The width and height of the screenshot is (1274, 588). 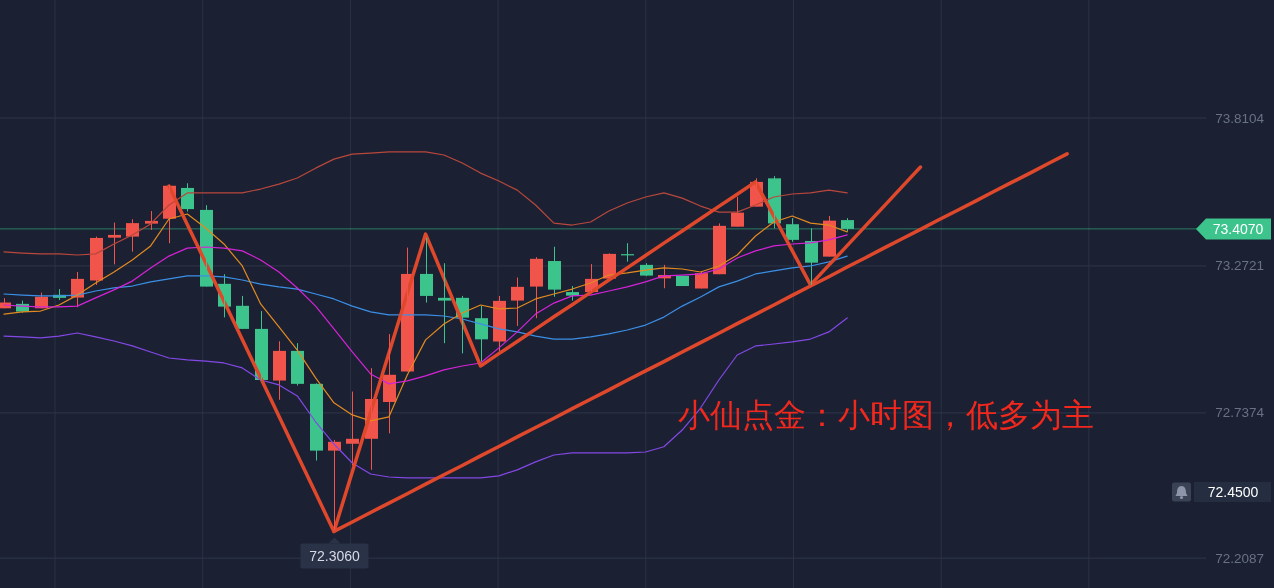 What do you see at coordinates (335, 555) in the screenshot?
I see `annotation: 72.3060` at bounding box center [335, 555].